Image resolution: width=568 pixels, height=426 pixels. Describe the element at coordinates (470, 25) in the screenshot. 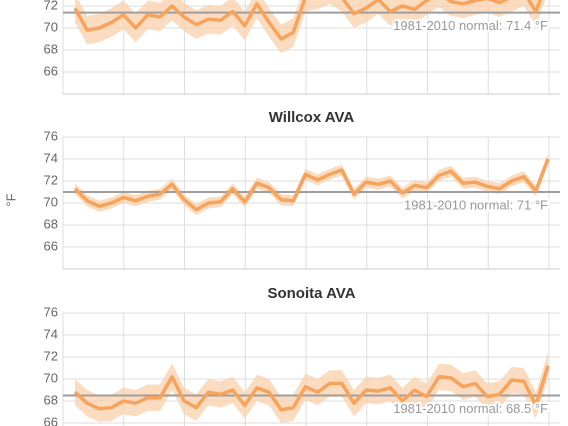

I see `normal-label: 1981-2010 normal: 71.4 °F` at that location.